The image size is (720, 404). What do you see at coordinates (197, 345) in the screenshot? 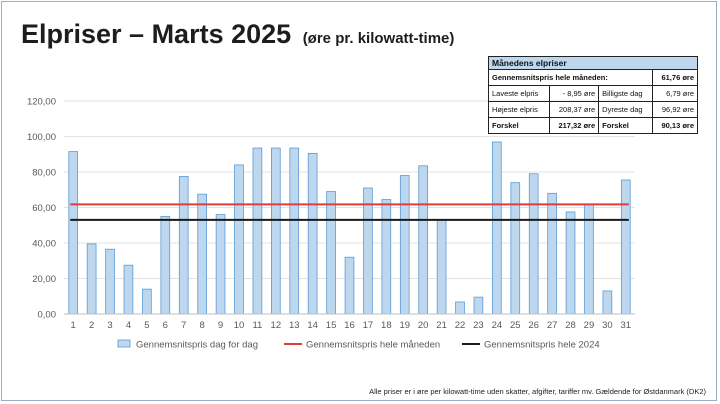
I see `legend-label: Gennemsnitspris dag for dag` at bounding box center [197, 345].